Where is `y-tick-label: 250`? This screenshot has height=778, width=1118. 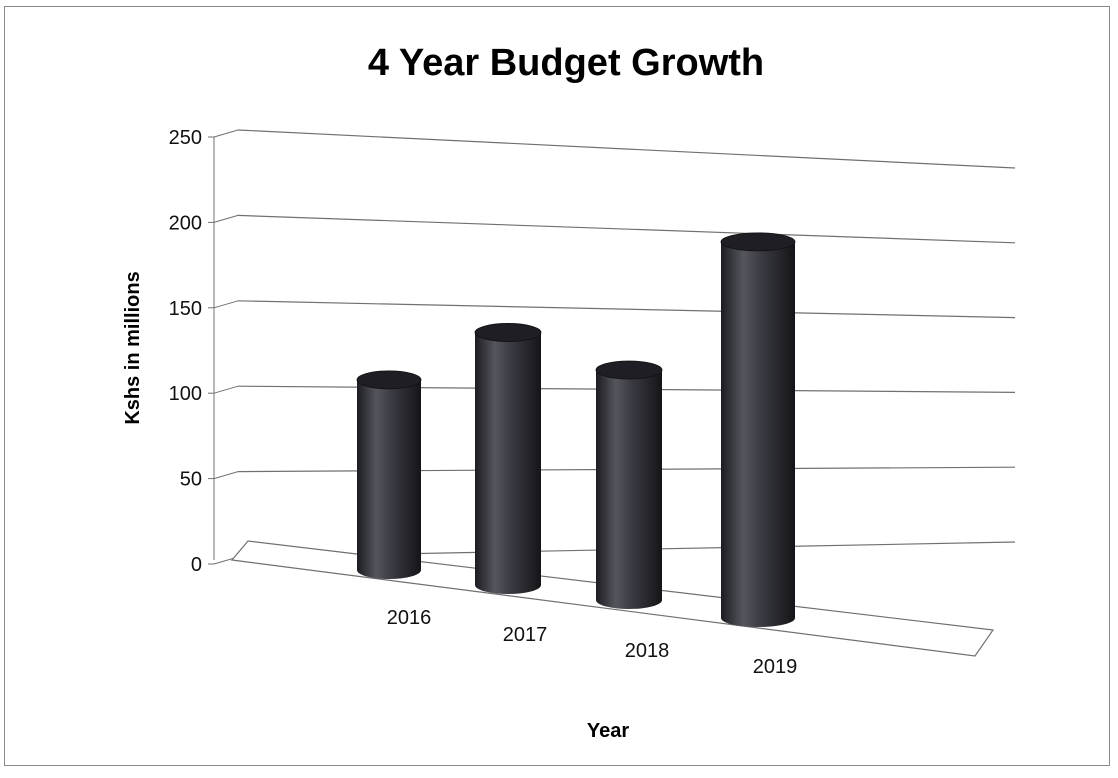 y-tick-label: 250 is located at coordinates (185, 138).